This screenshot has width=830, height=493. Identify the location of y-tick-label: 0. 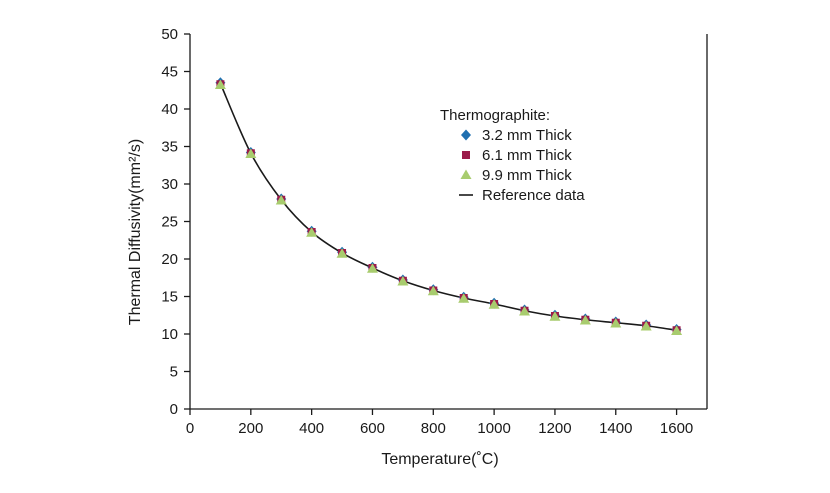
(174, 409).